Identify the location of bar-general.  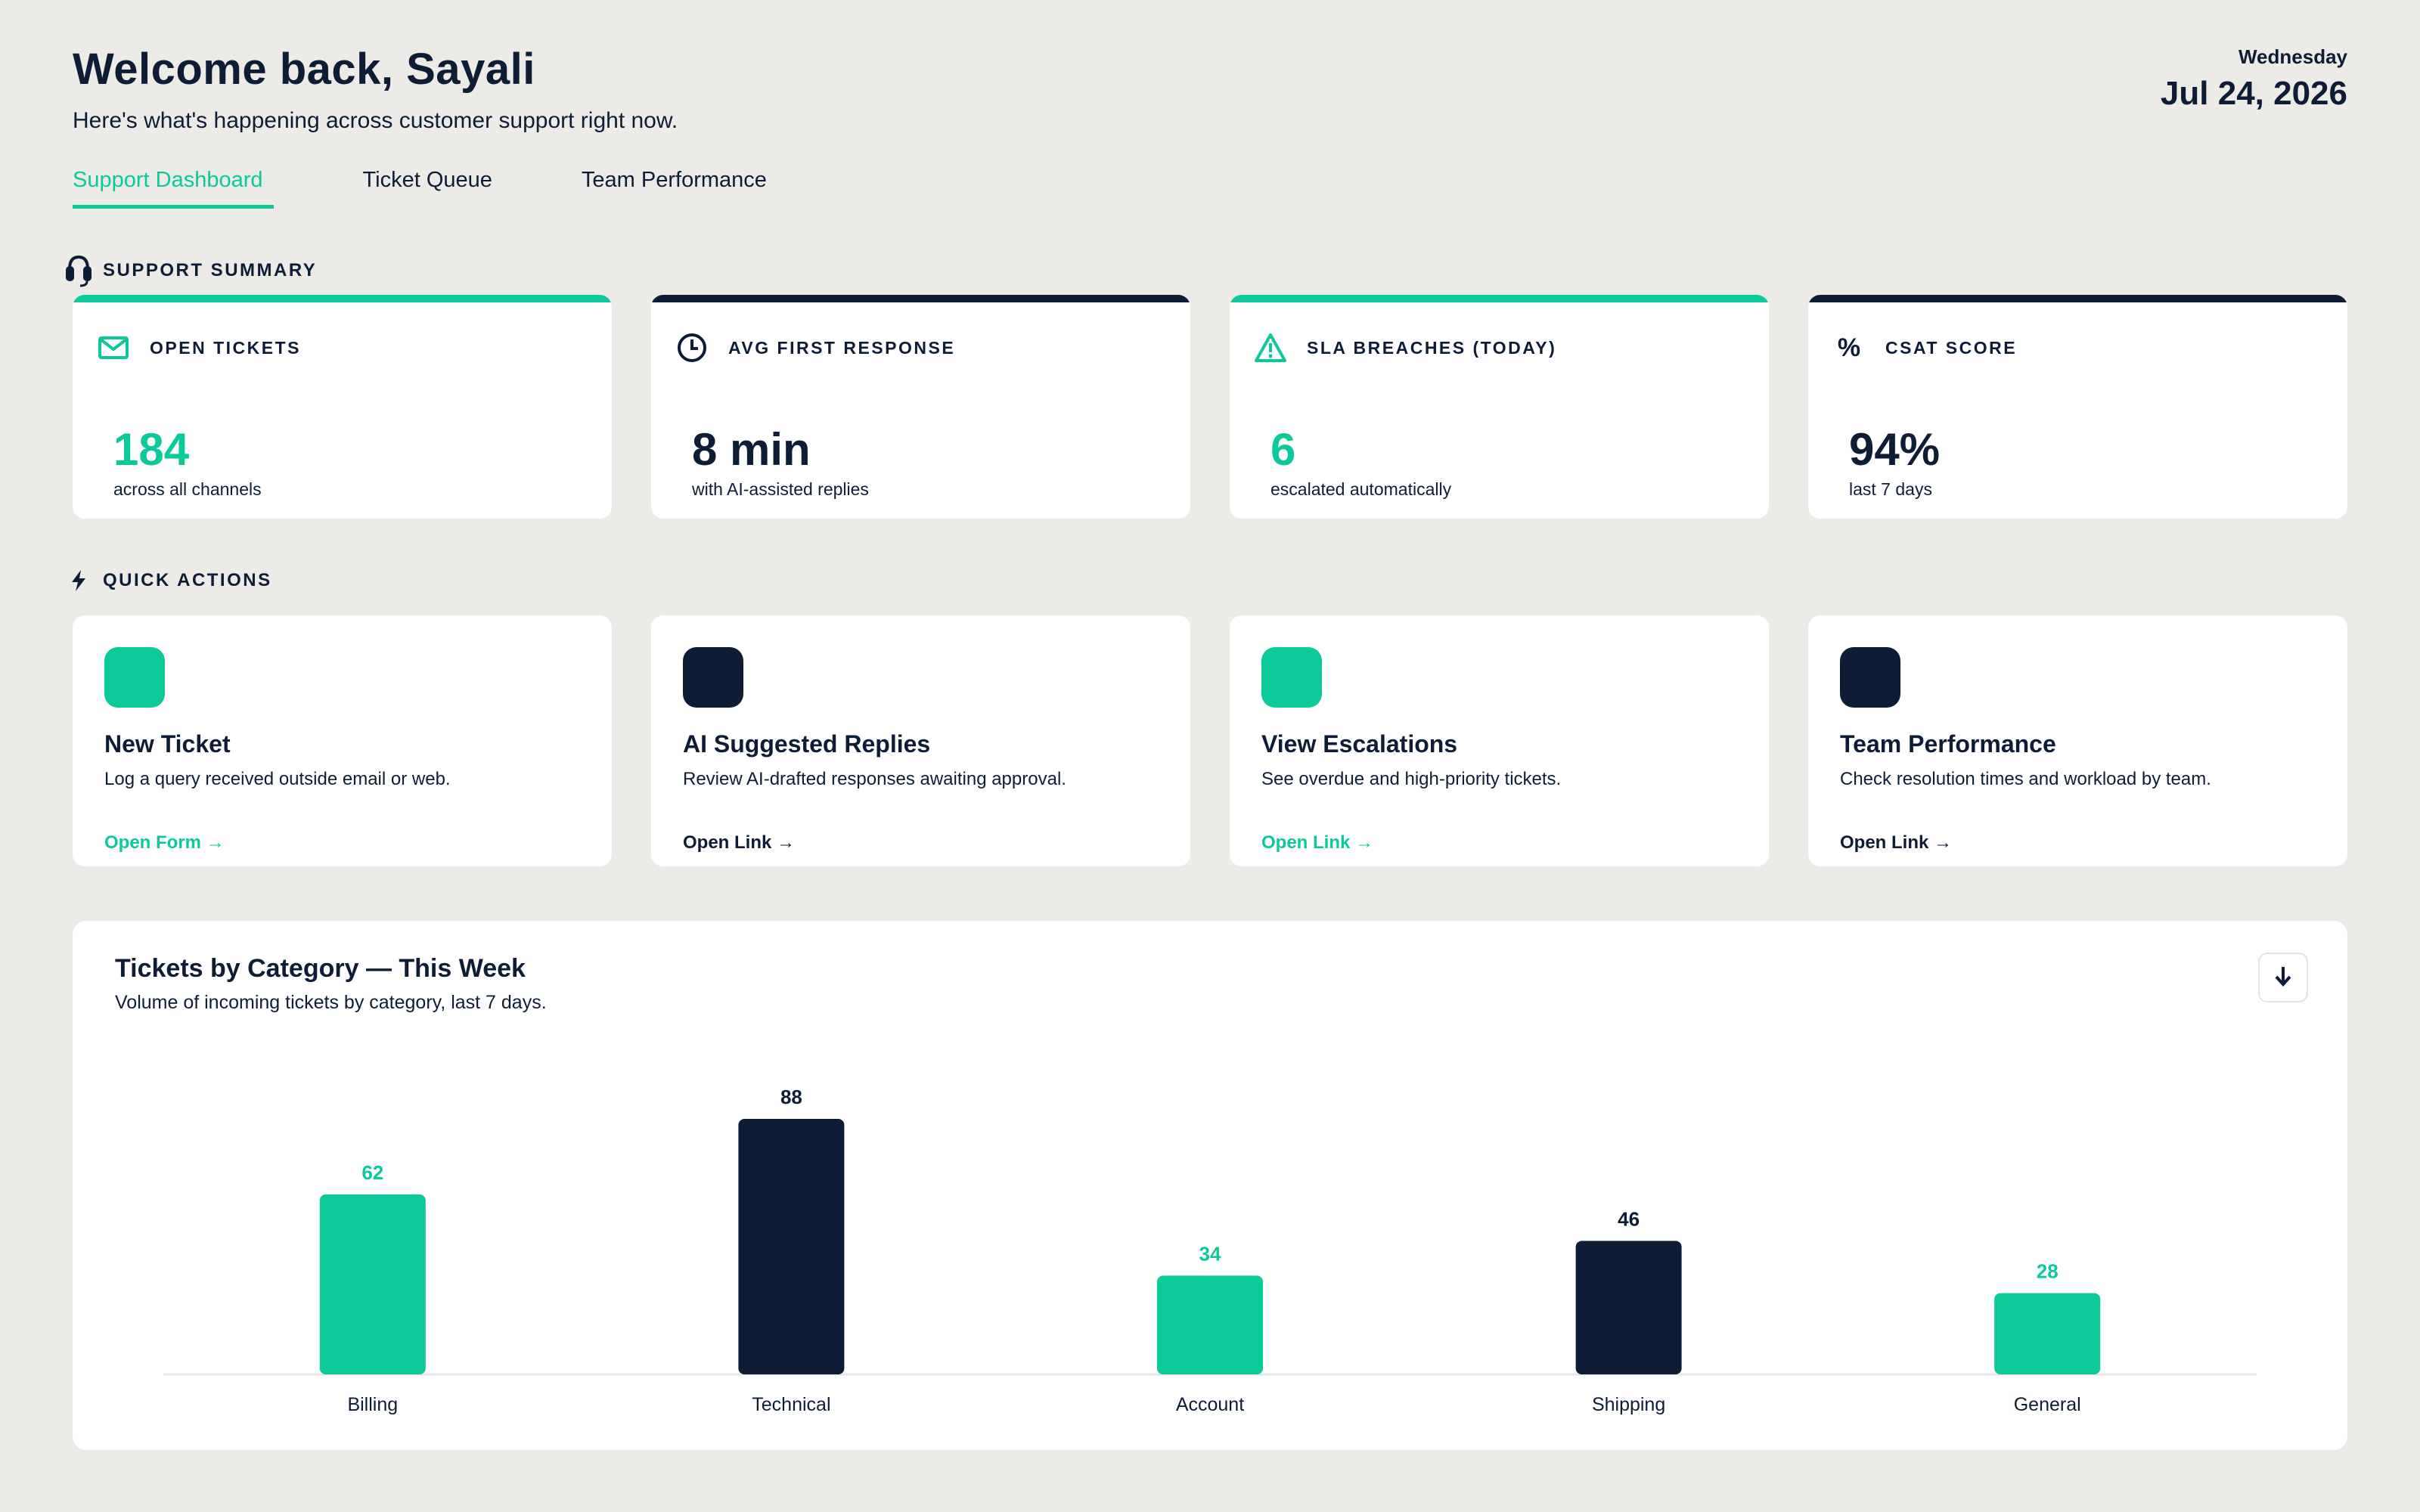
(2047, 1333).